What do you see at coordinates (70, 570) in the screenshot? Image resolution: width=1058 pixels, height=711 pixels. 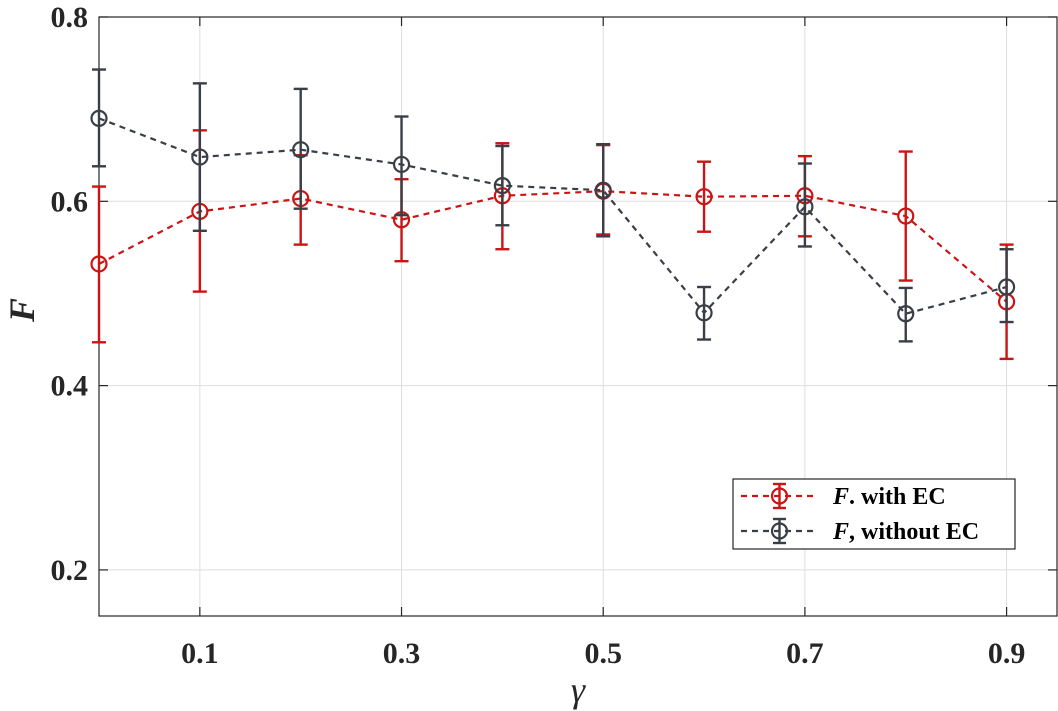 I see `y-tick-label: 0.2` at bounding box center [70, 570].